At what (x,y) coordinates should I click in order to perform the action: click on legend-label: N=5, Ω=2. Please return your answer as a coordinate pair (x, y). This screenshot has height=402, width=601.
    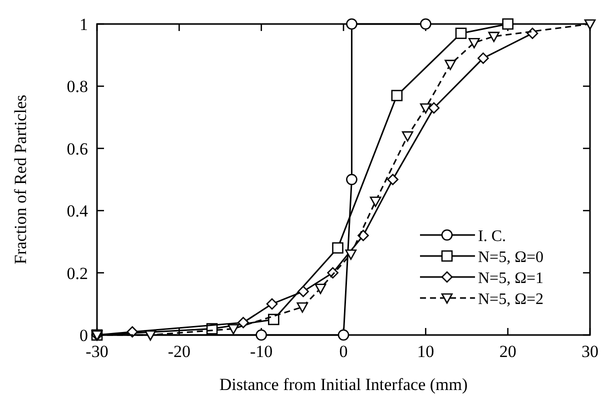
    Looking at the image, I should click on (511, 299).